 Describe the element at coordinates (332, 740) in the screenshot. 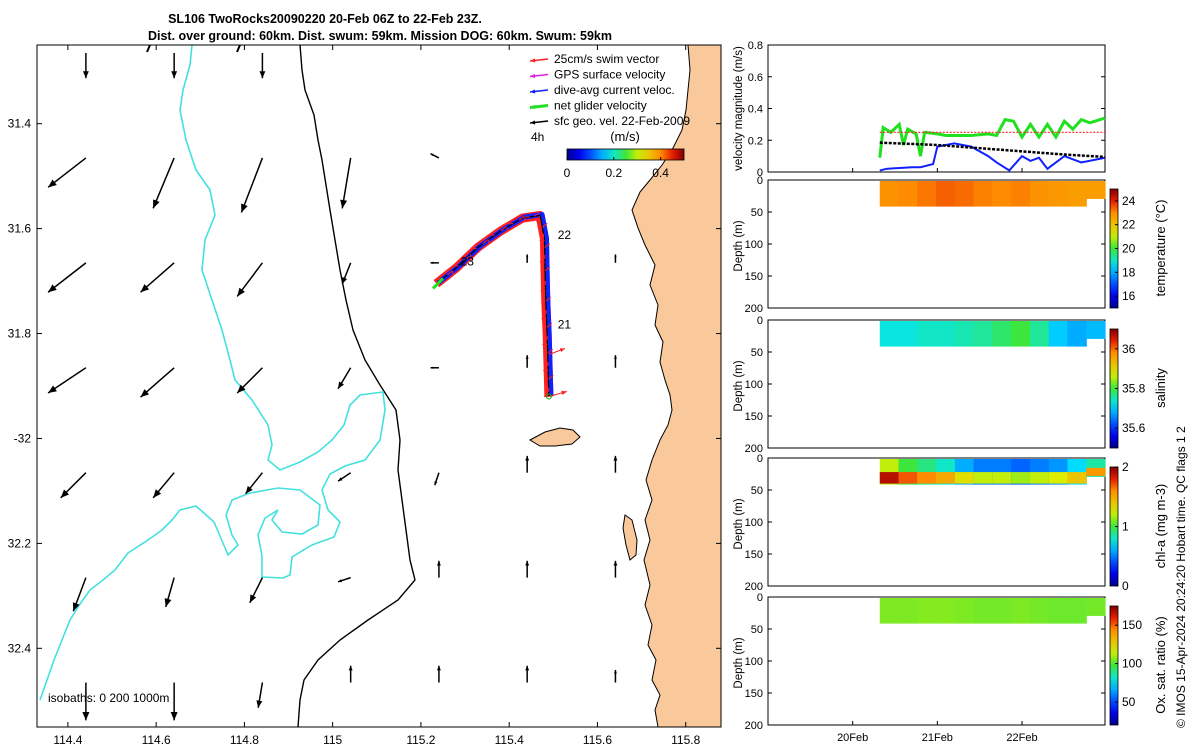

I see `map-xtick-label: 115` at that location.